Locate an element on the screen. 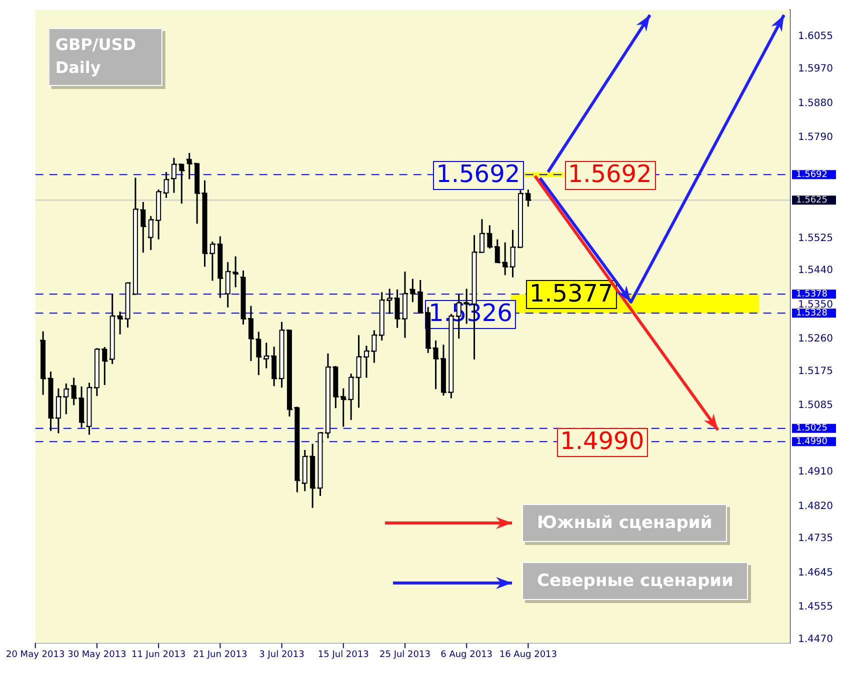  y-tick-label: 1.5175 is located at coordinates (815, 371).